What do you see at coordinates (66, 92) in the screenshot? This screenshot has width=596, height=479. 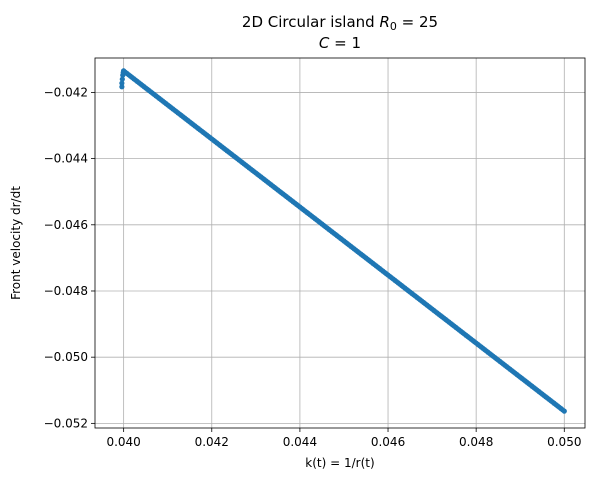 I see `y-tick-label: −0.042` at bounding box center [66, 92].